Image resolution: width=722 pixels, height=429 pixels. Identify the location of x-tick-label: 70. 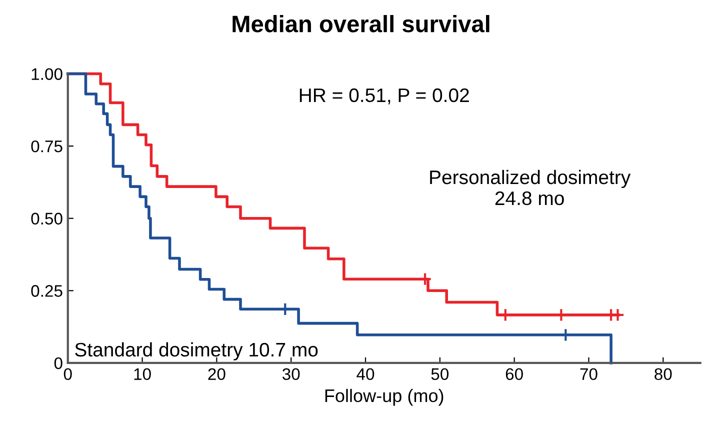
(589, 374).